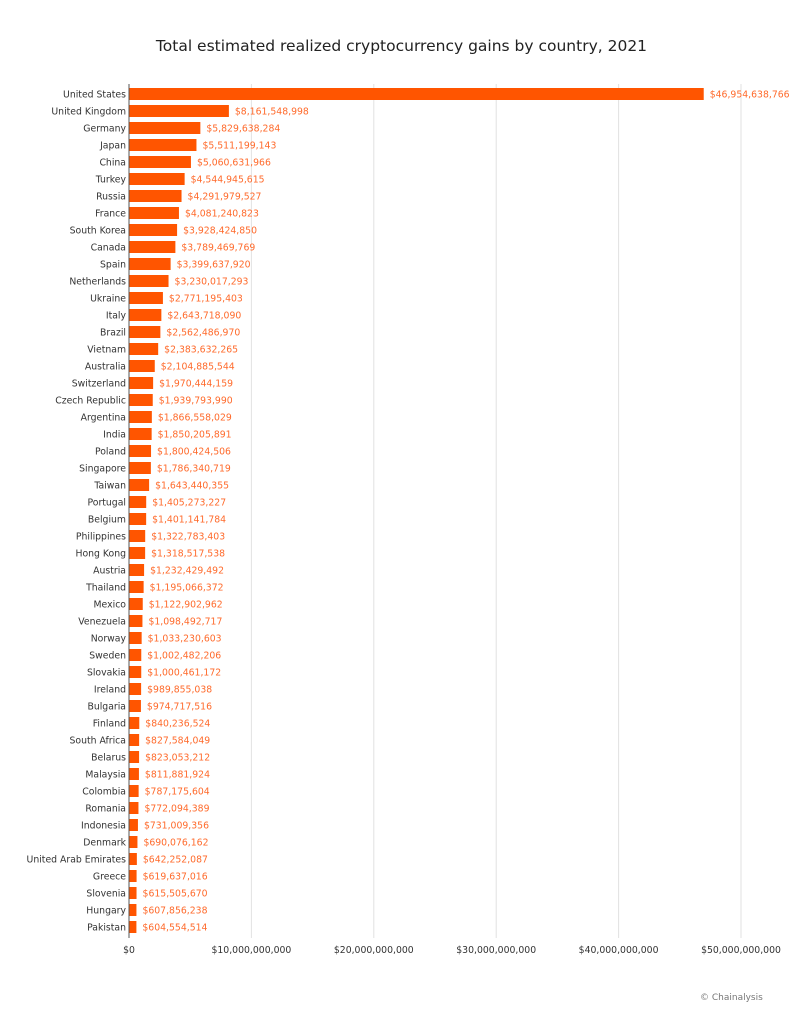 The width and height of the screenshot is (803, 1024). What do you see at coordinates (102, 621) in the screenshot?
I see `category-label: Venezuela` at bounding box center [102, 621].